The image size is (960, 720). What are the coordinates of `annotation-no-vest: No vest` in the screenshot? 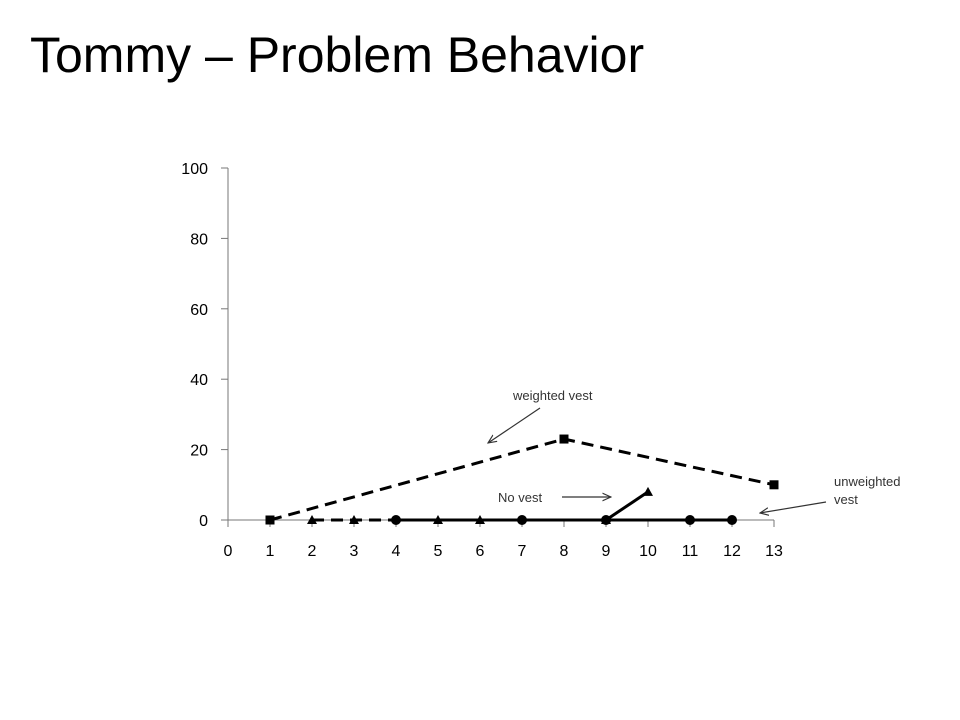 It's located at (520, 497).